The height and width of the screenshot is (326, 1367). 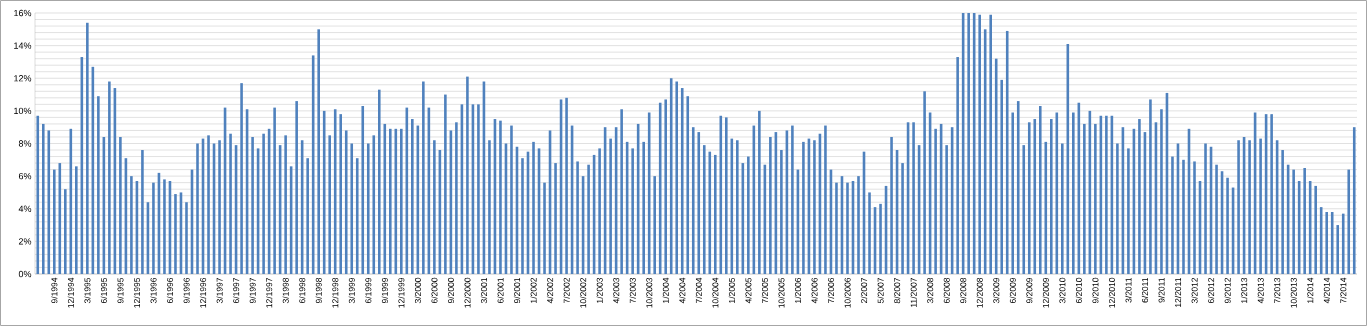 What do you see at coordinates (1260, 290) in the screenshot?
I see `x-tick-label: 4/2013` at bounding box center [1260, 290].